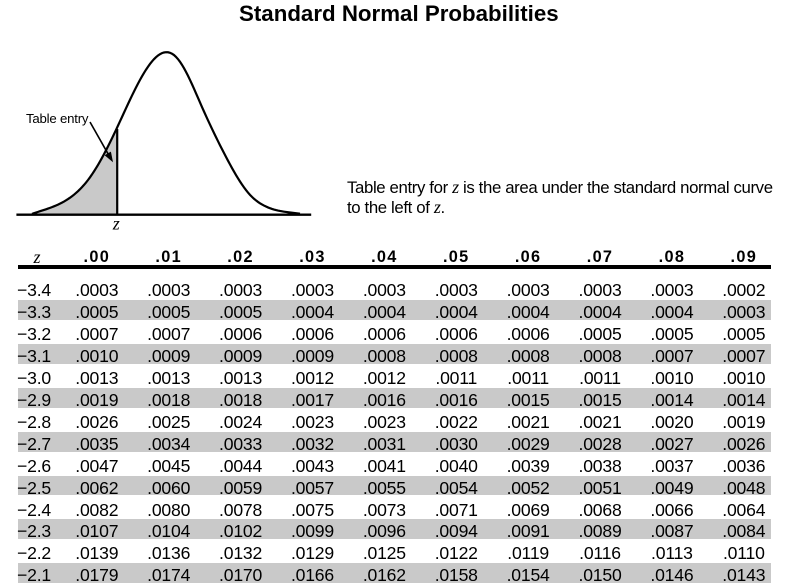 This screenshot has height=587, width=787. Describe the element at coordinates (116, 224) in the screenshot. I see `svg-text: z` at that location.